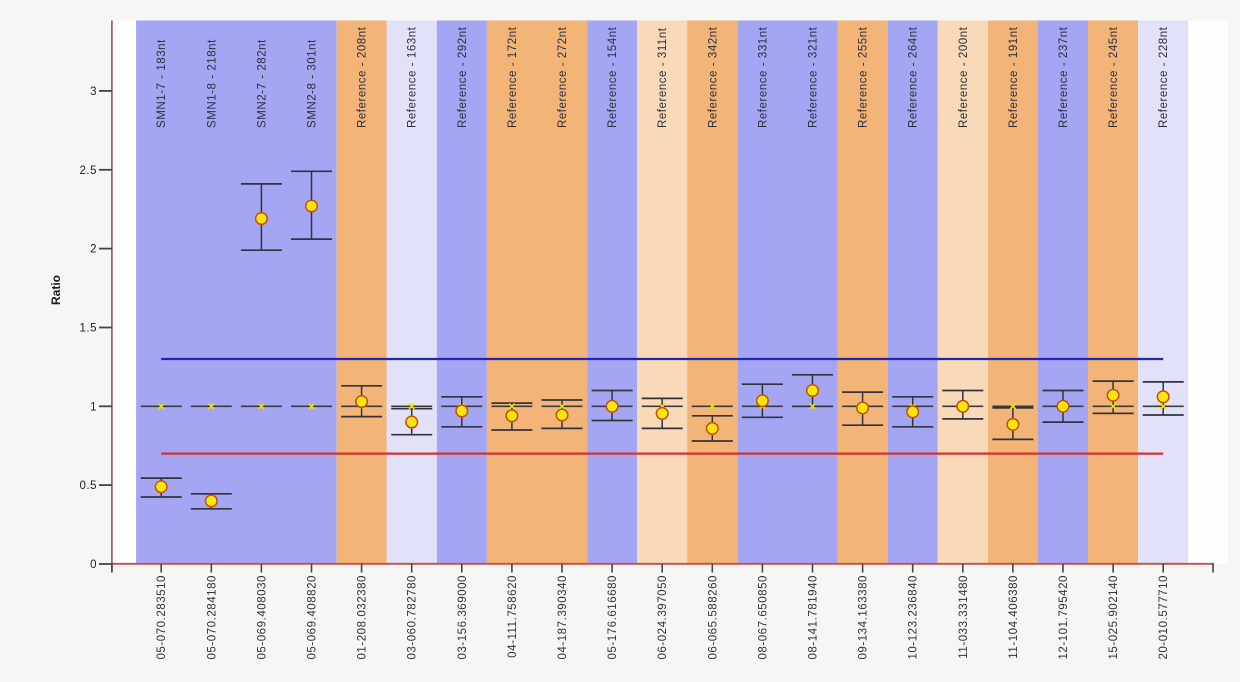 Image resolution: width=1240 pixels, height=682 pixels. Describe the element at coordinates (1014, 77) in the screenshot. I see `svg-text: Reference - 191nt` at that location.